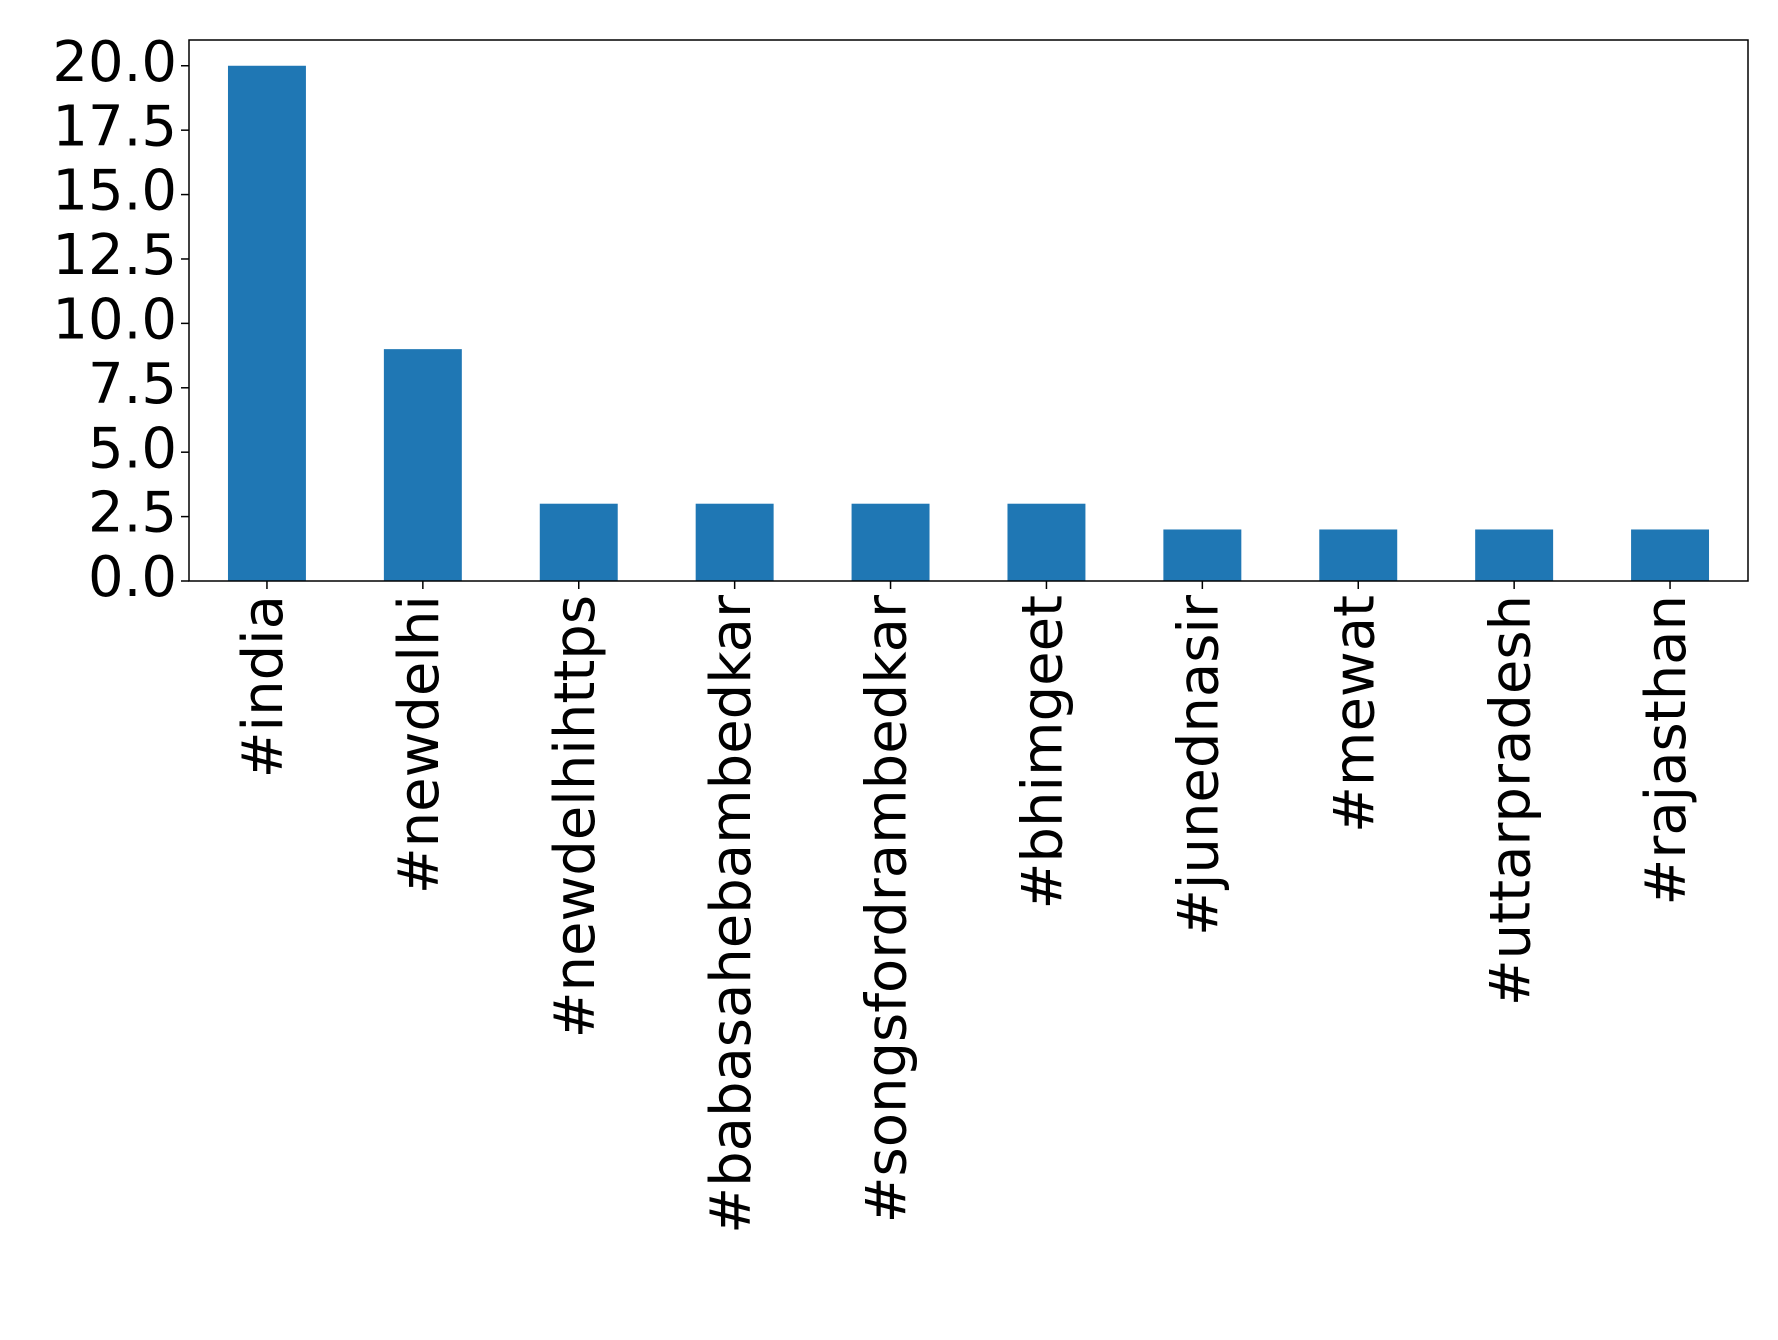 The image size is (1778, 1340). I want to click on y-tick-label: 17.5, so click(114, 126).